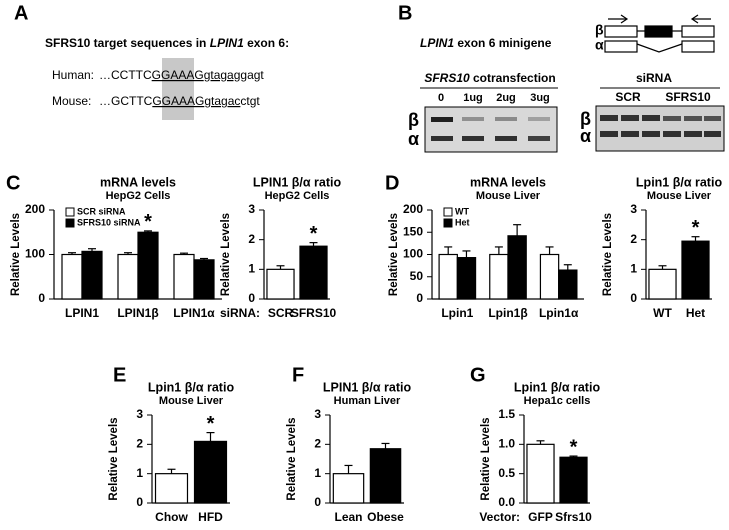  Describe the element at coordinates (13, 183) in the screenshot. I see `panel-label: C` at that location.